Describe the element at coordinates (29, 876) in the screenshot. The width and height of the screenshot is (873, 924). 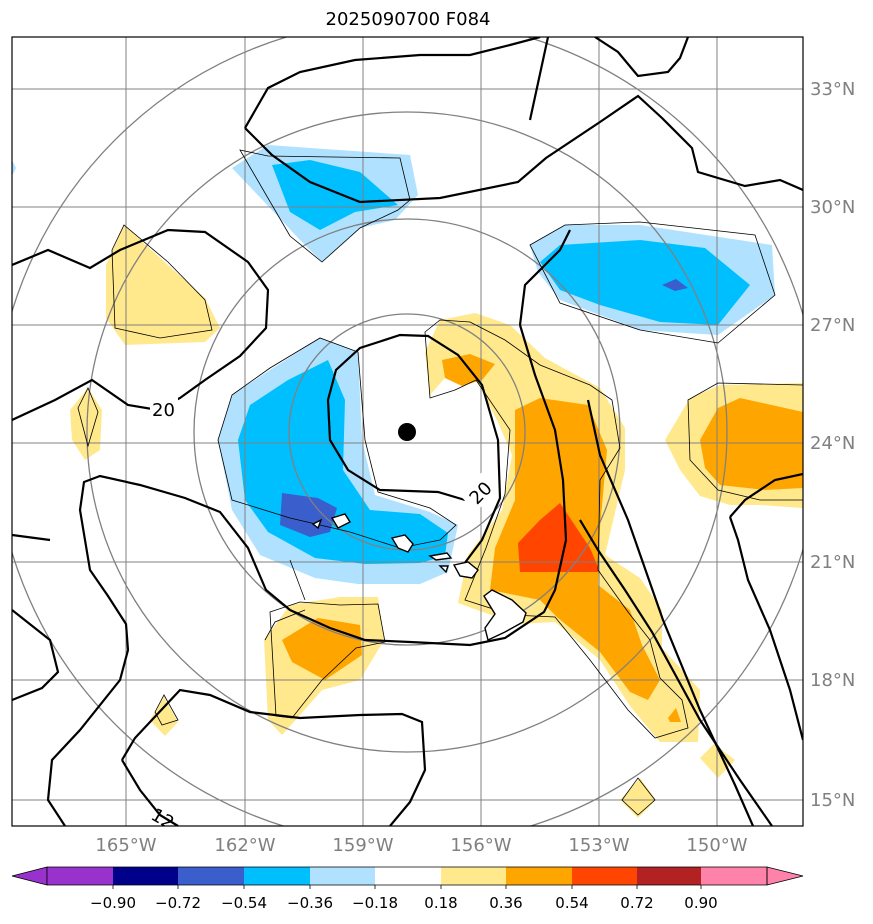
I see `colorbar-extend-low` at that location.